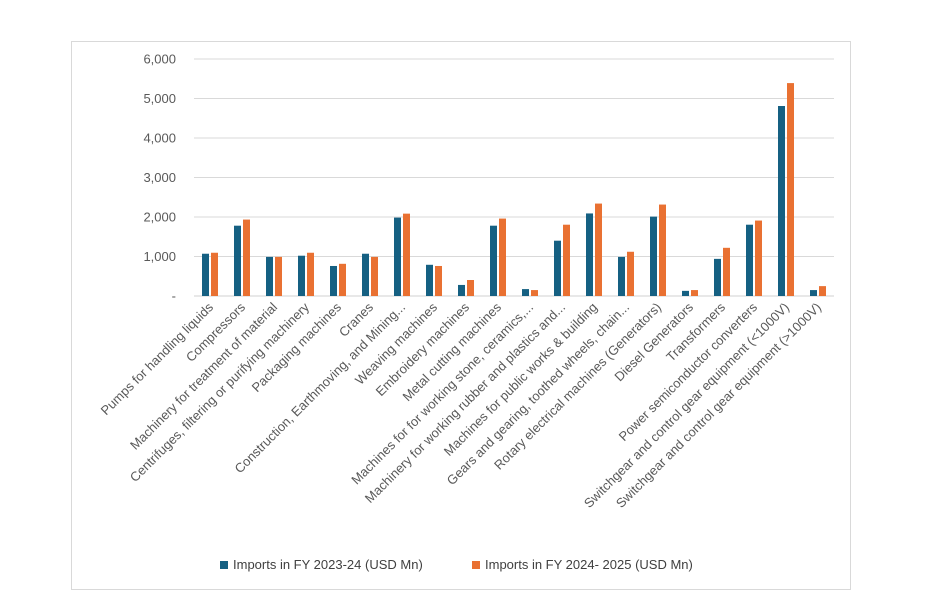  What do you see at coordinates (159, 98) in the screenshot?
I see `y-tick-label: 5,000` at bounding box center [159, 98].